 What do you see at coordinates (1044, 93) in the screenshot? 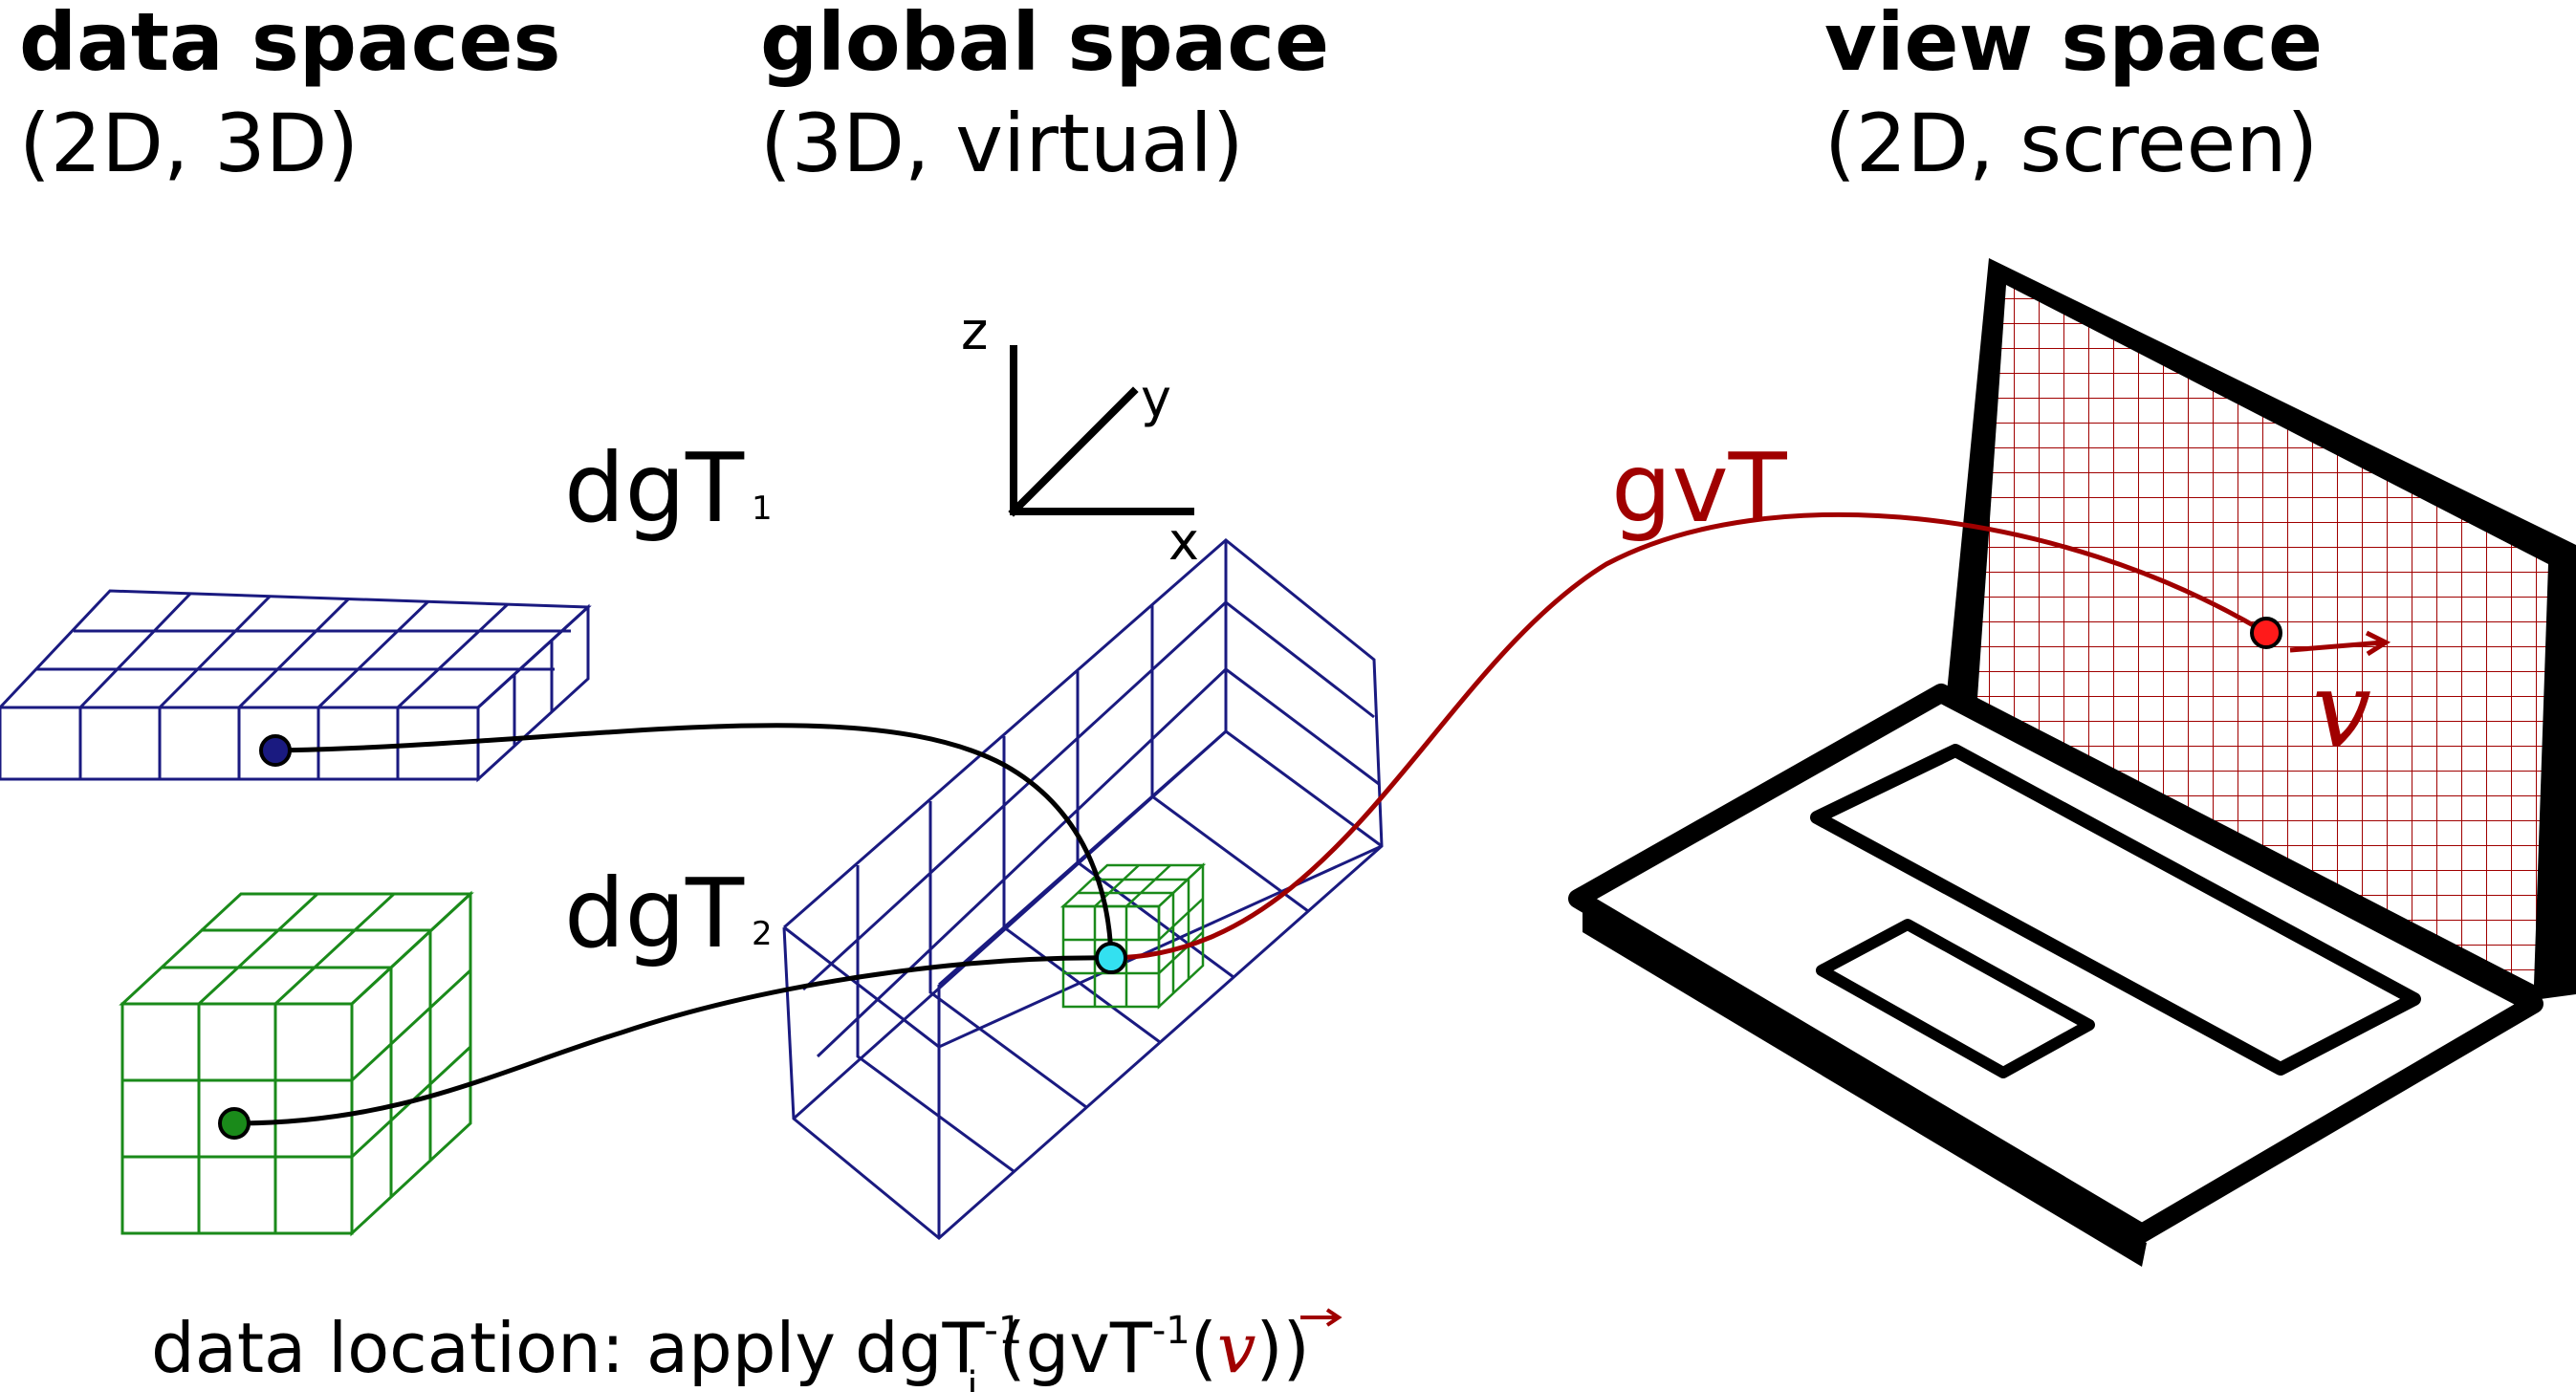
I see `global-space-header: global space (3D, virtual)` at bounding box center [1044, 93].